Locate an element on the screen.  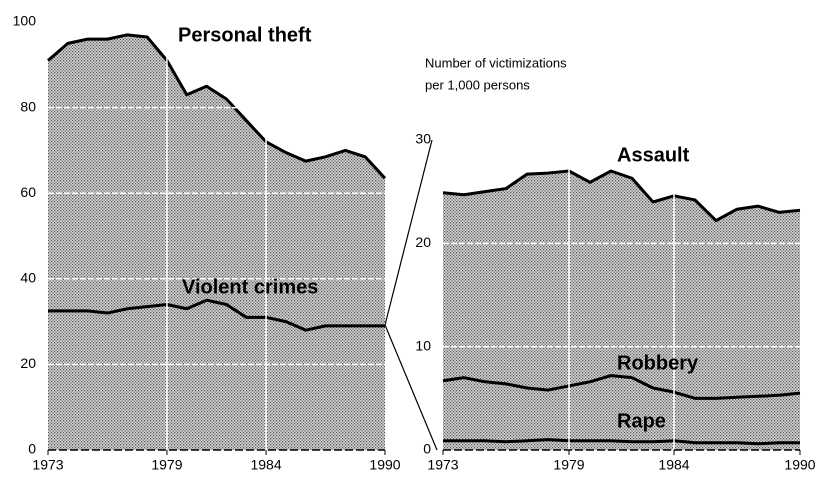
annotation: Number of victimizations is located at coordinates (496, 62).